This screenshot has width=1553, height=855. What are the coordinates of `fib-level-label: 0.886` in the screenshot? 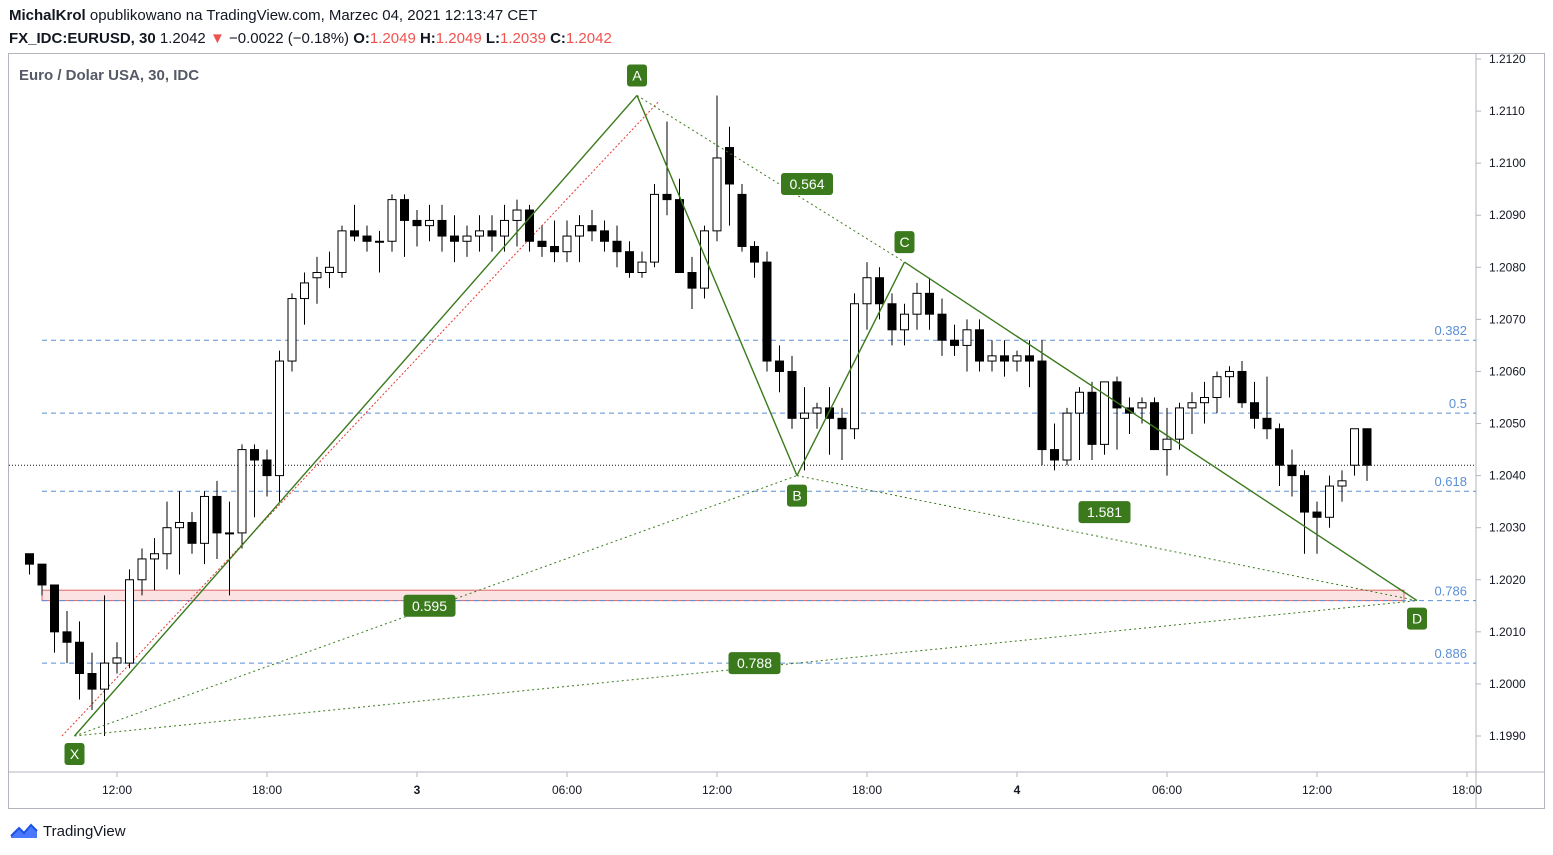 It's located at (1450, 653).